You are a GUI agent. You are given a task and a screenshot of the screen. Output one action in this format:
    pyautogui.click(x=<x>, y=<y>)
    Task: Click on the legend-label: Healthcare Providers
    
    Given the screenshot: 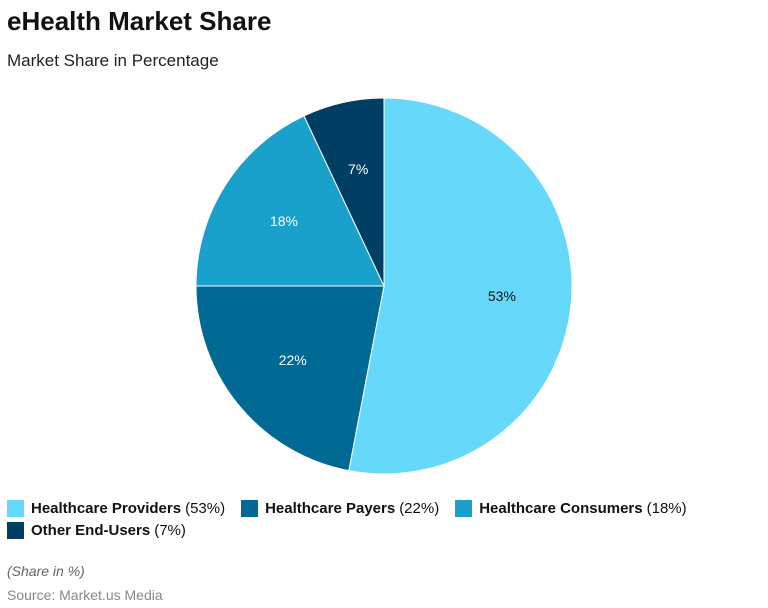 What is the action you would take?
    pyautogui.click(x=106, y=508)
    